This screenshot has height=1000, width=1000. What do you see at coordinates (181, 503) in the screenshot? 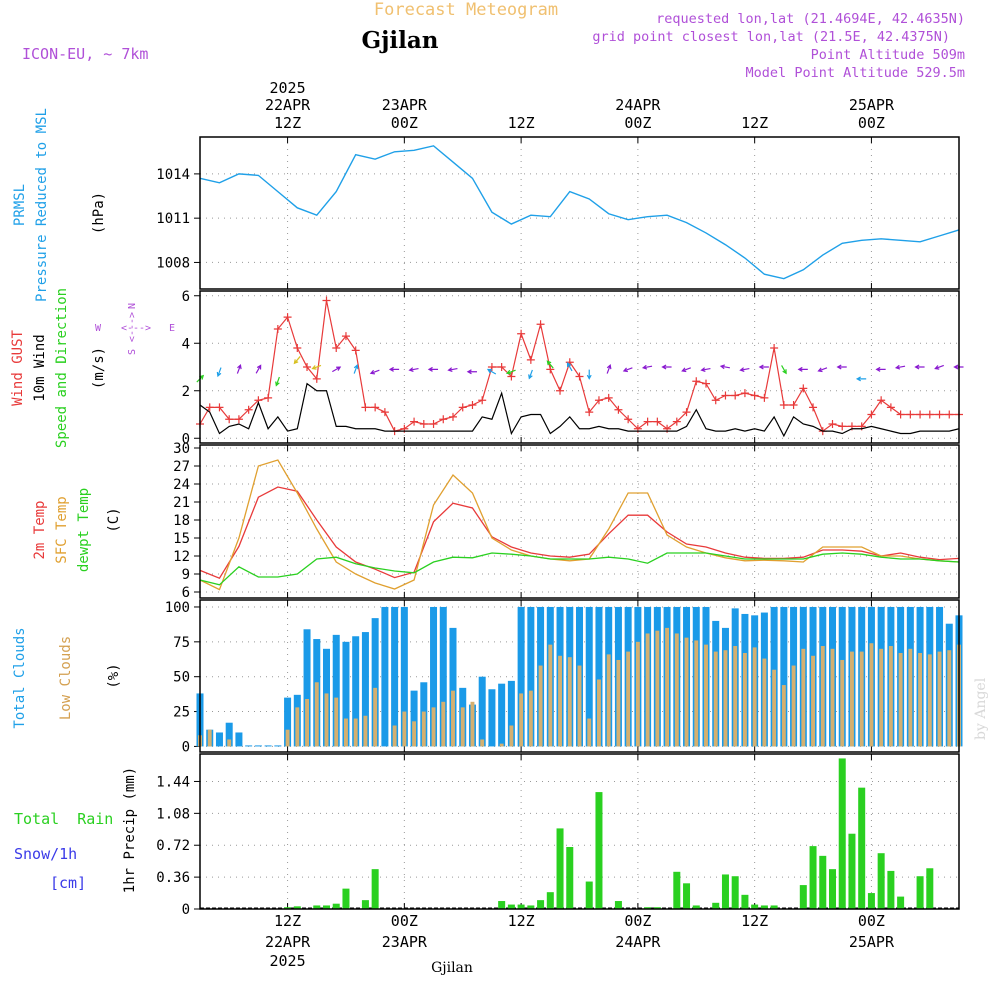
I see `temperature-ytick-label: 21` at bounding box center [181, 503].